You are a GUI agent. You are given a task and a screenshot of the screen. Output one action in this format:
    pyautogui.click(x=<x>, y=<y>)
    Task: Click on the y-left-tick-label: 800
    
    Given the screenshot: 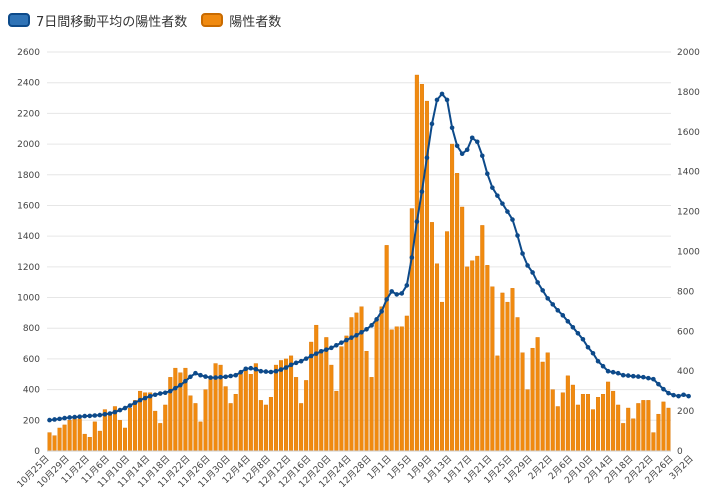 What is the action you would take?
    pyautogui.click(x=31, y=329)
    